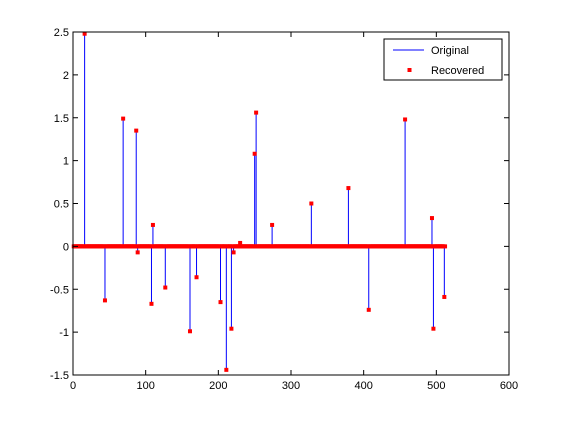 Image resolution: width=561 pixels, height=425 pixels. Describe the element at coordinates (66, 76) in the screenshot. I see `y-tick-label: 2` at that location.